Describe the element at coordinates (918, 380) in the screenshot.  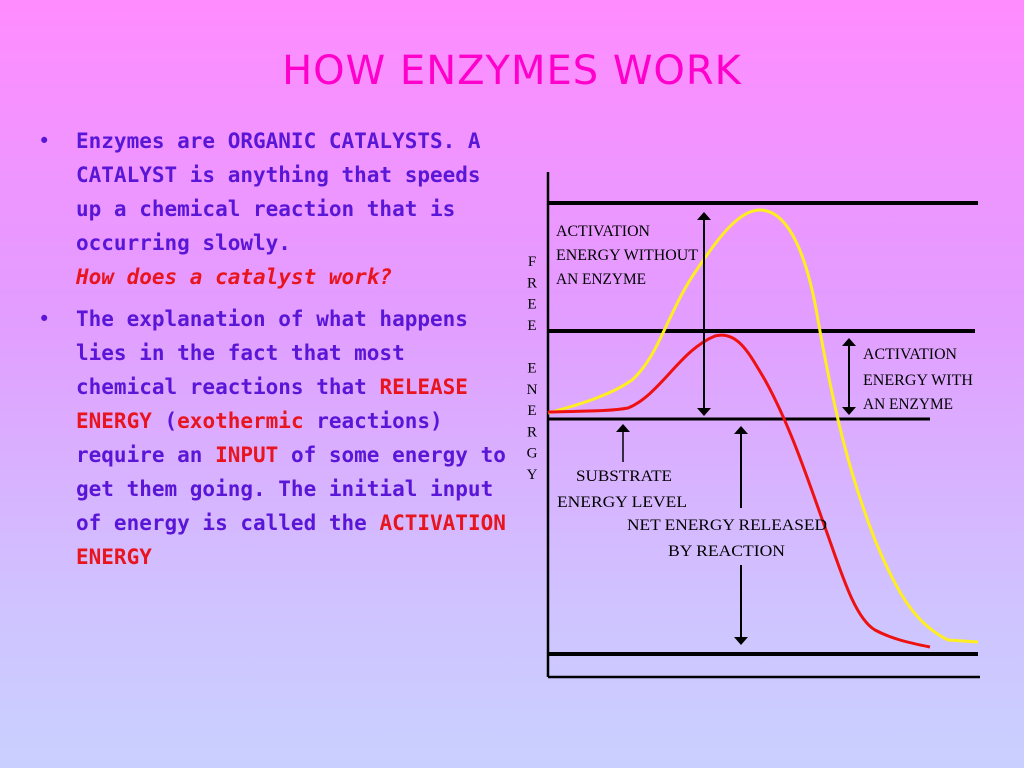
I see `label-activation-with-line2: ENERGY WITH` at that location.